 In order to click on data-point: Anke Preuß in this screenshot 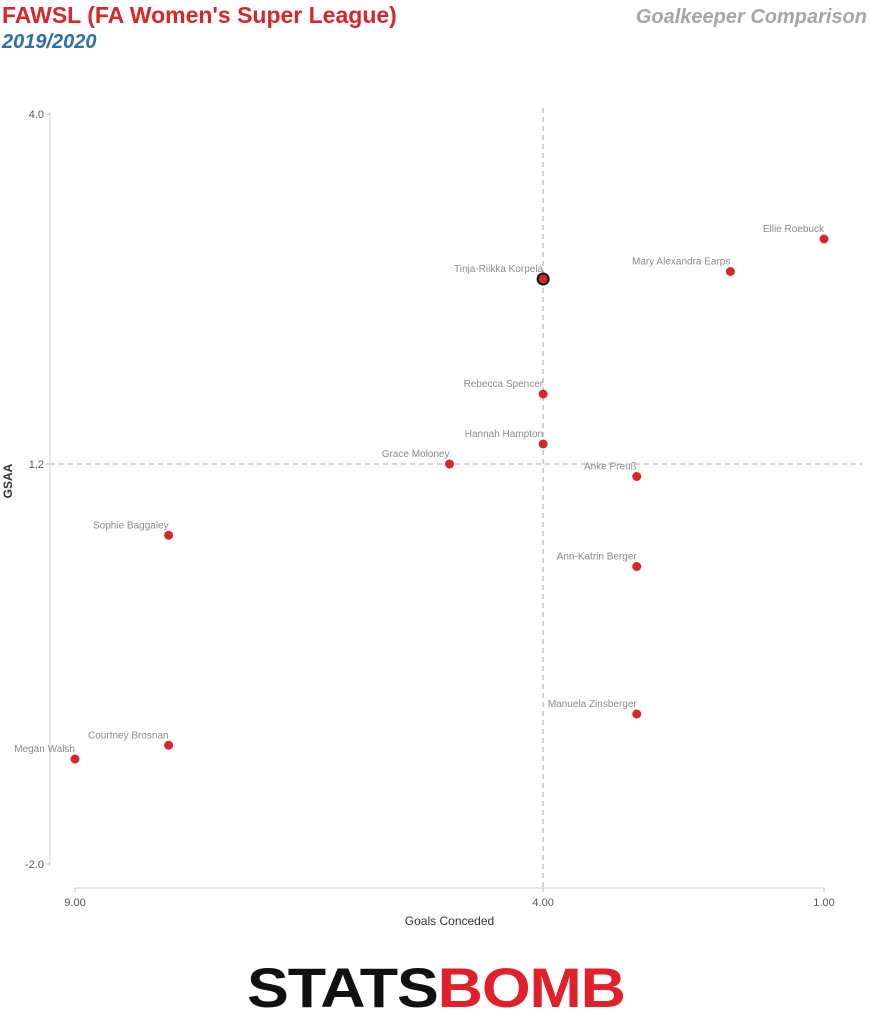, I will do `click(613, 471)`.